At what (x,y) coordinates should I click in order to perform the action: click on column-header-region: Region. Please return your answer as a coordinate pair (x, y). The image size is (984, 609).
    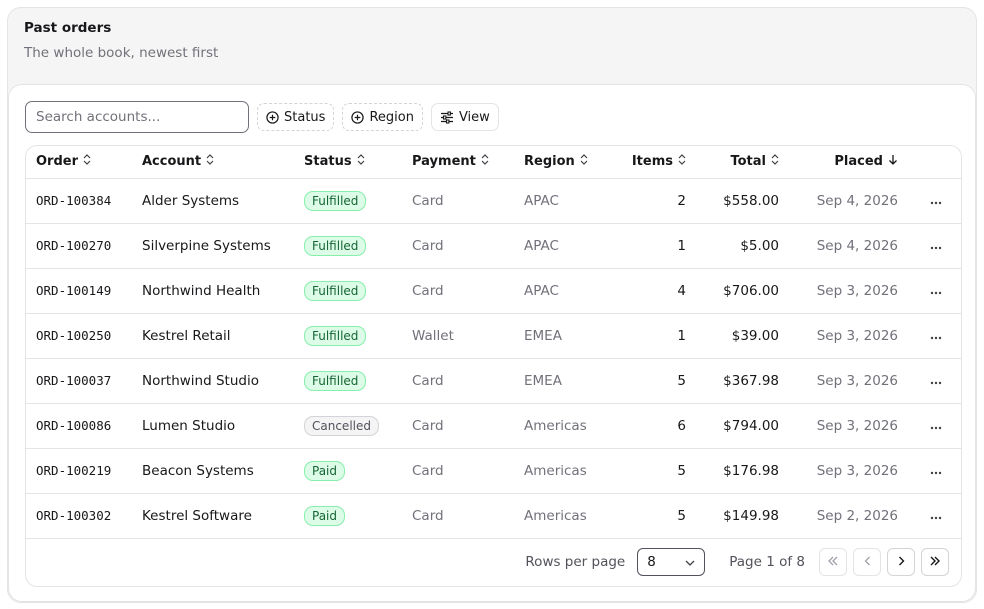
    Looking at the image, I should click on (564, 162).